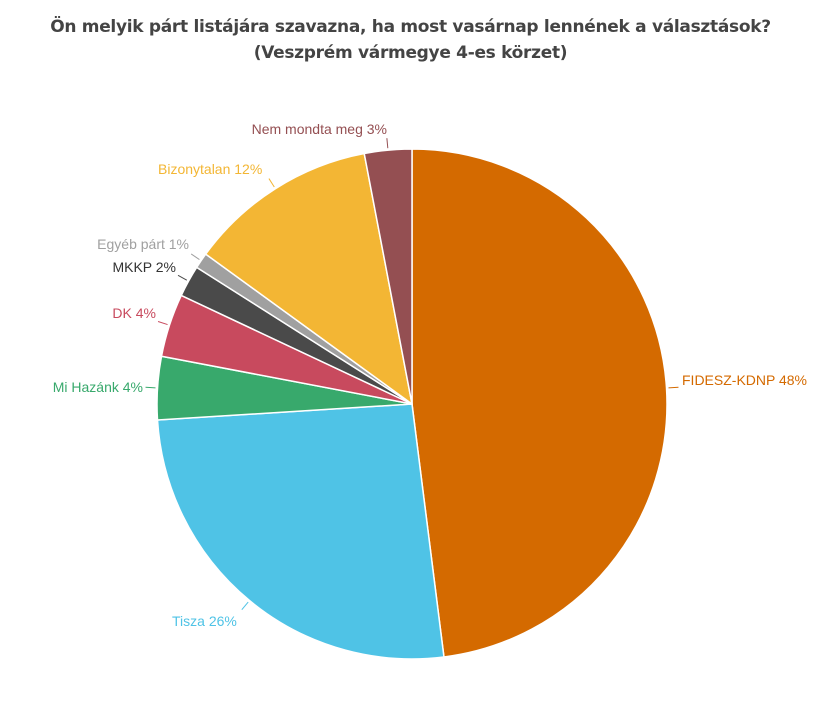 The image size is (821, 717). I want to click on data-label: DK 4%, so click(134, 313).